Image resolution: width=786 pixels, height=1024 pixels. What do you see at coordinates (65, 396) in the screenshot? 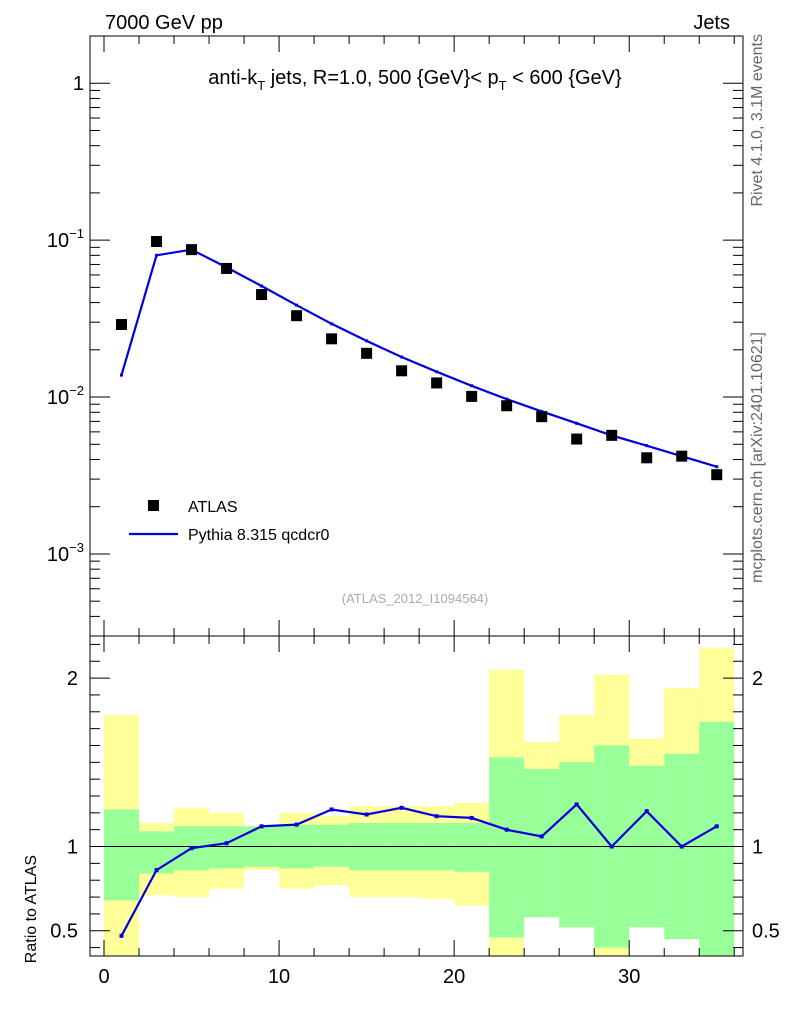
I see `main-y-tick-label: 10⁻²` at bounding box center [65, 396].